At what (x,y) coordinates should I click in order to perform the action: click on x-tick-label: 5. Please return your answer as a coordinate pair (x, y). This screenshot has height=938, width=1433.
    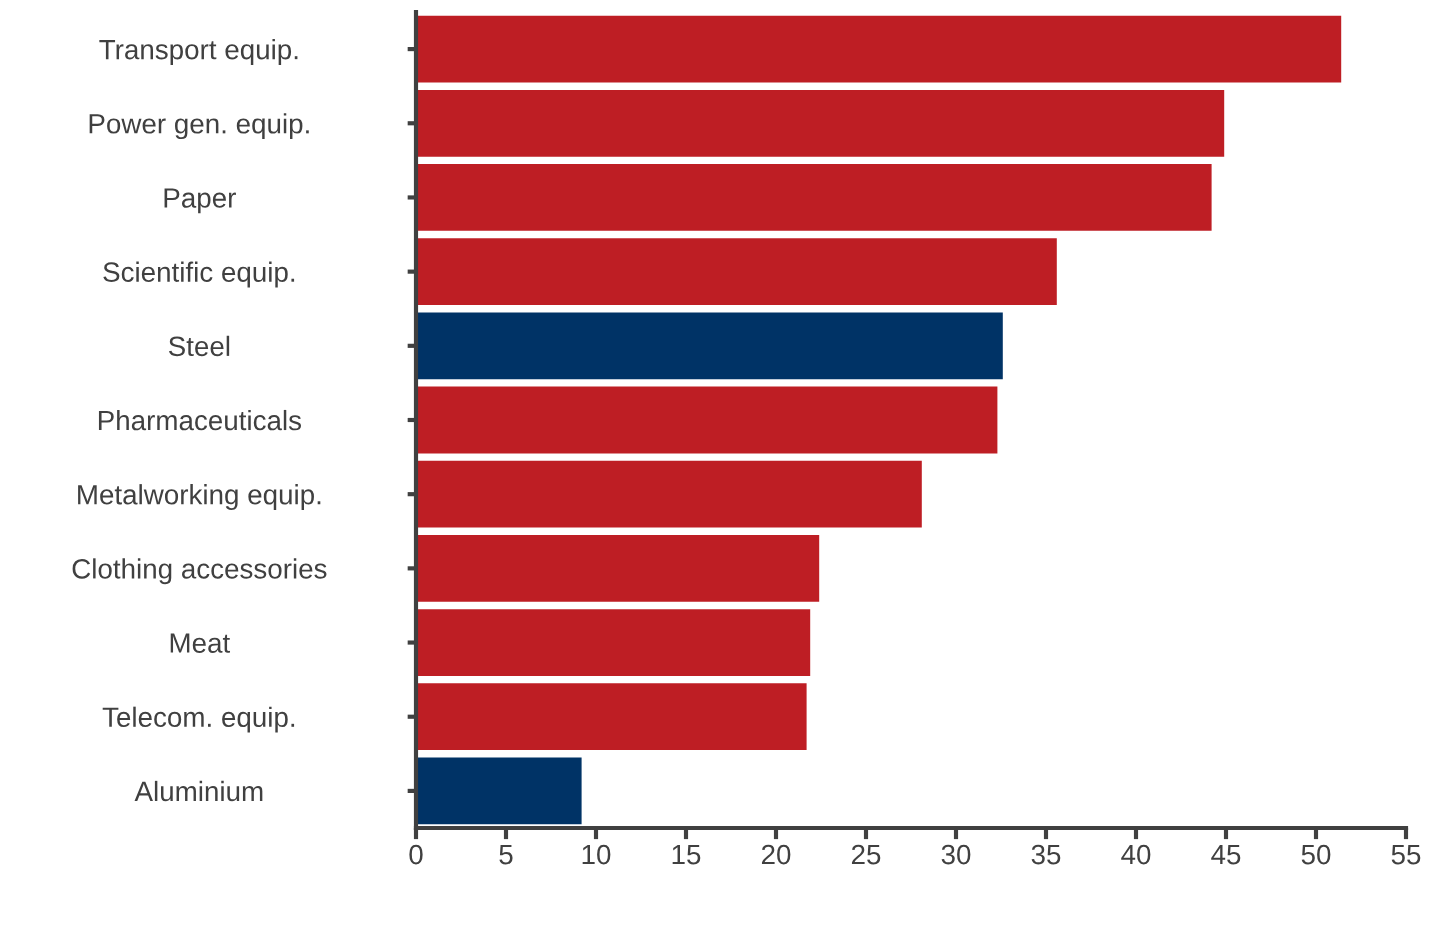
    Looking at the image, I should click on (506, 854).